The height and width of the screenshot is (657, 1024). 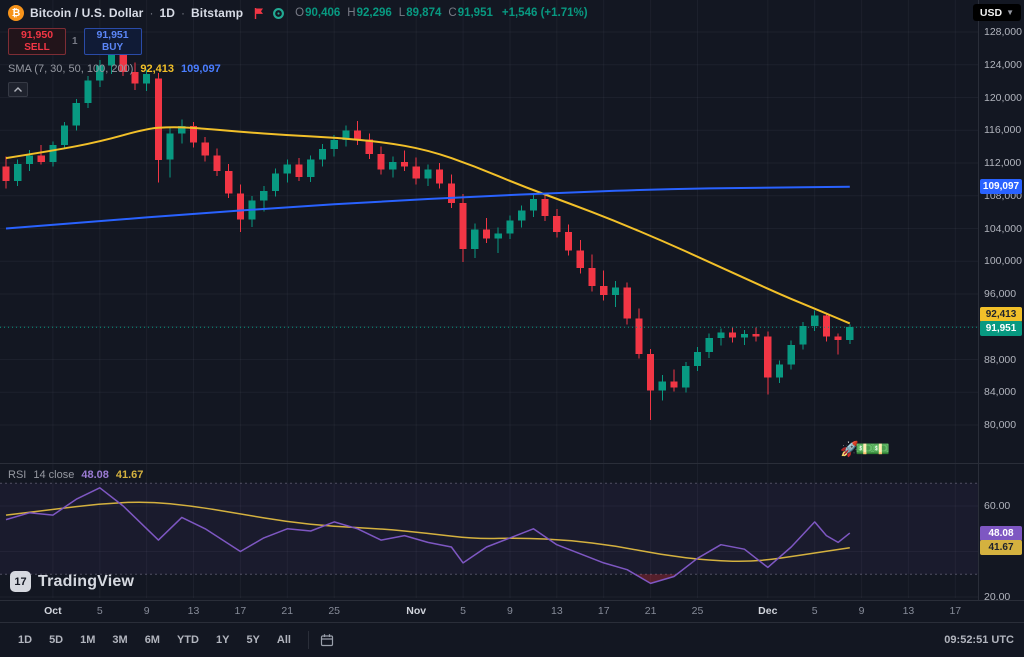 What do you see at coordinates (1001, 533) in the screenshot?
I see `rsi-badge: 48.08` at bounding box center [1001, 533].